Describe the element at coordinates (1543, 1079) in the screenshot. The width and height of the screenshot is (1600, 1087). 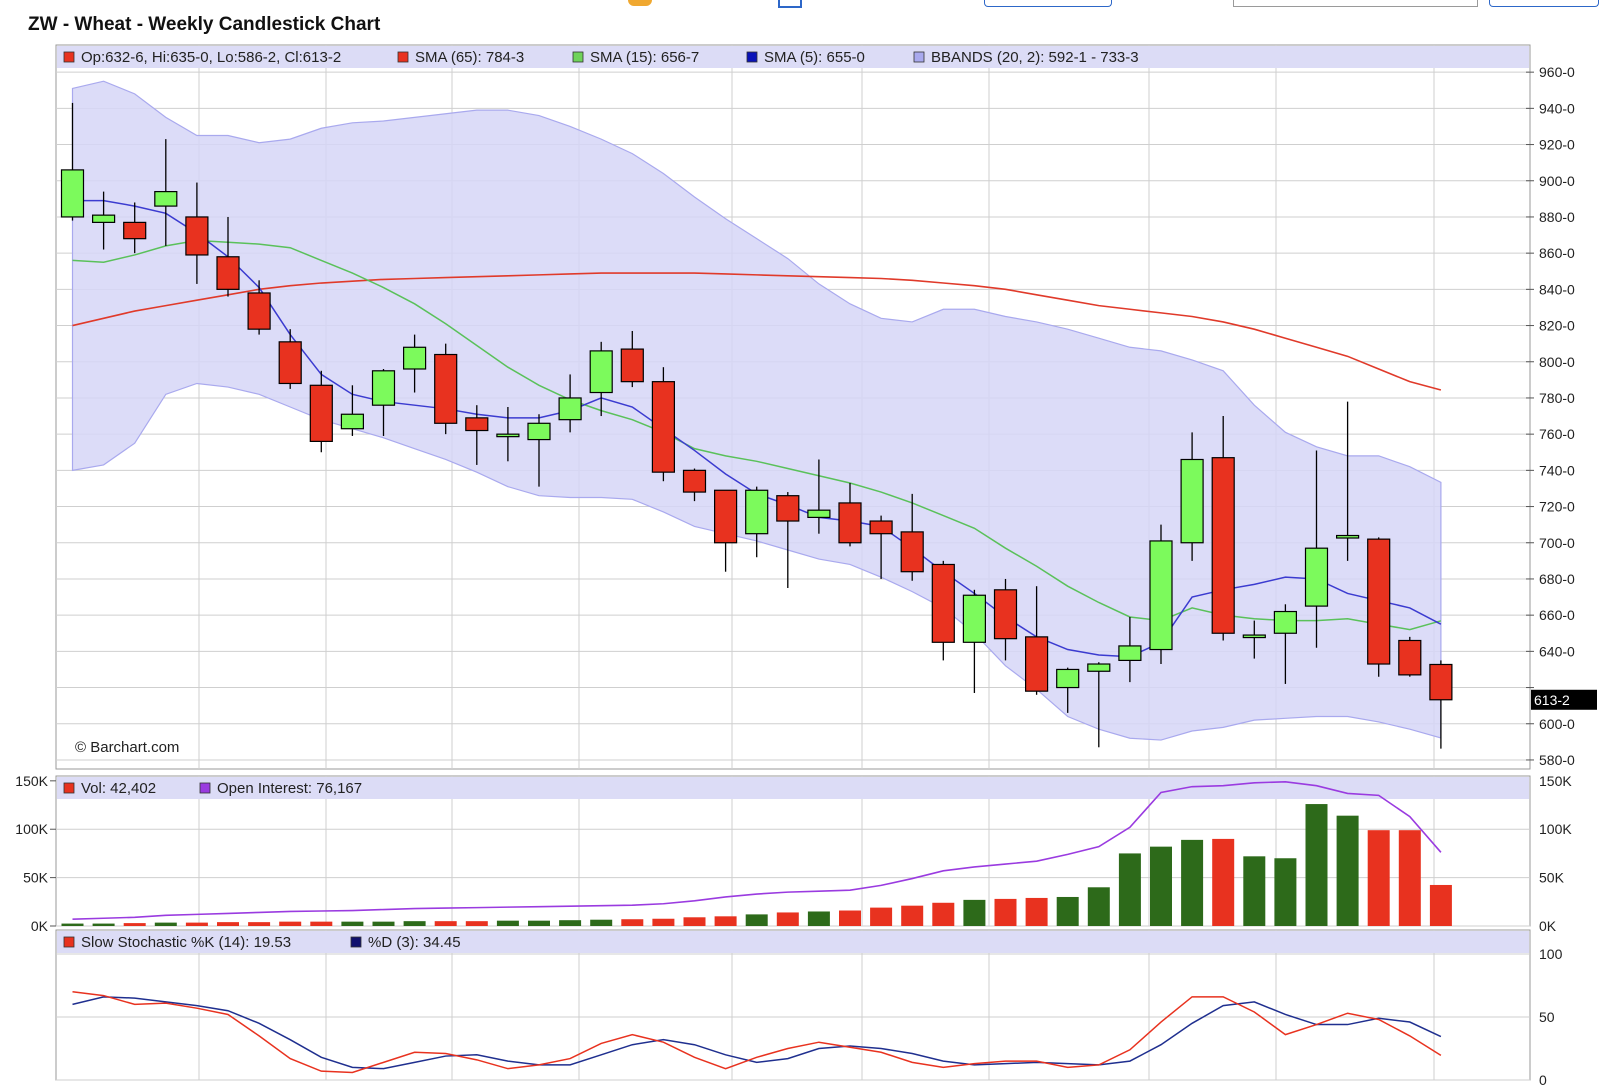
I see `stoch-ytick-label-0: 0` at that location.